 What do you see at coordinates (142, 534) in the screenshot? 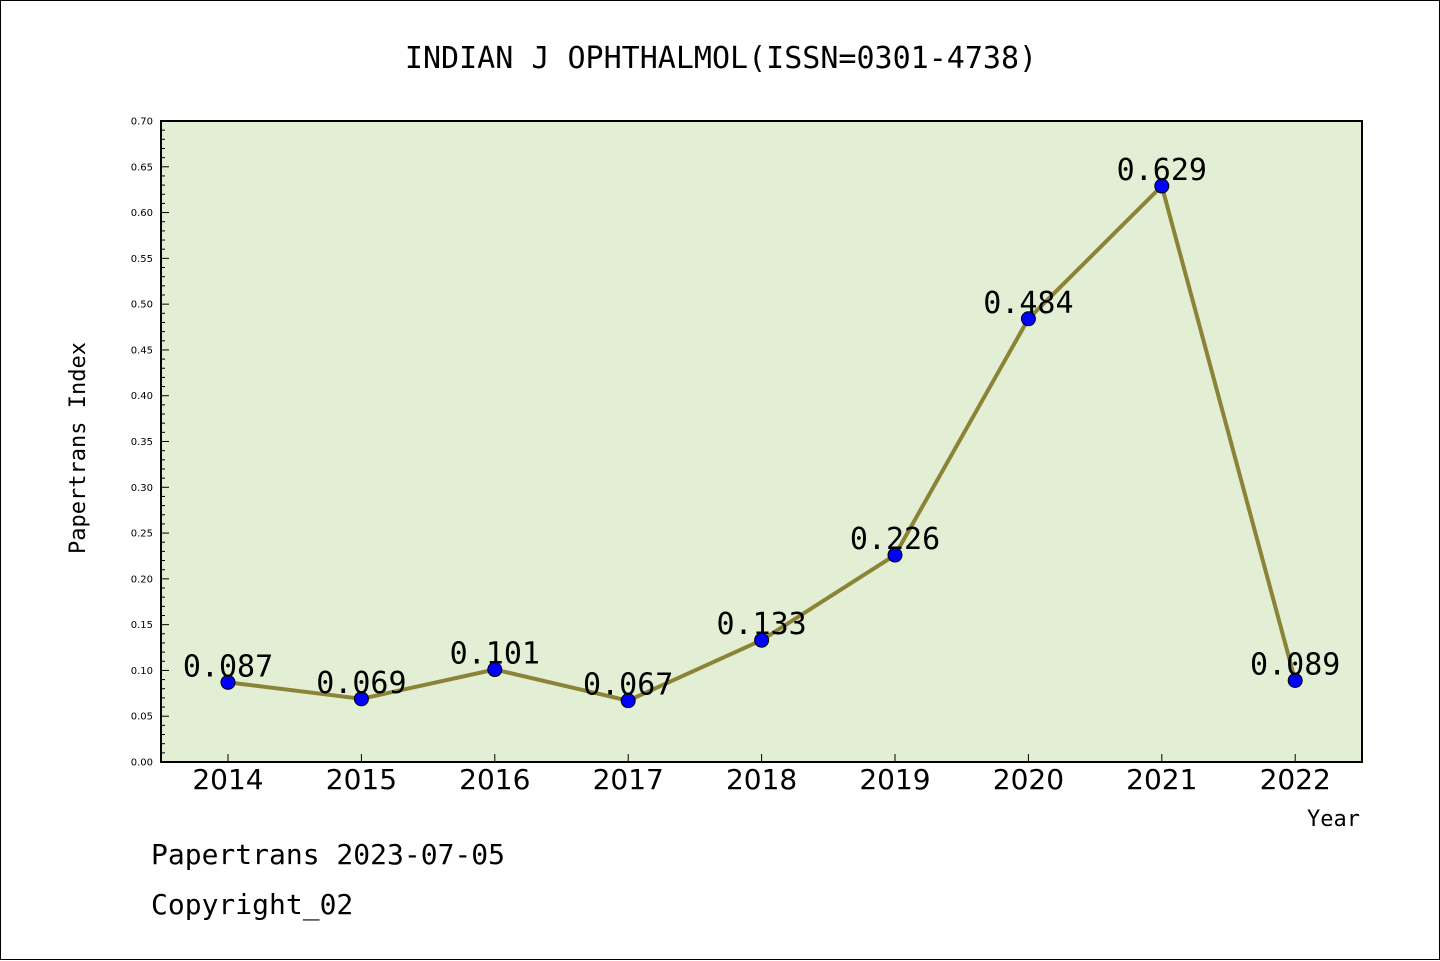
I see `y-tick-label: 0.25` at bounding box center [142, 534].